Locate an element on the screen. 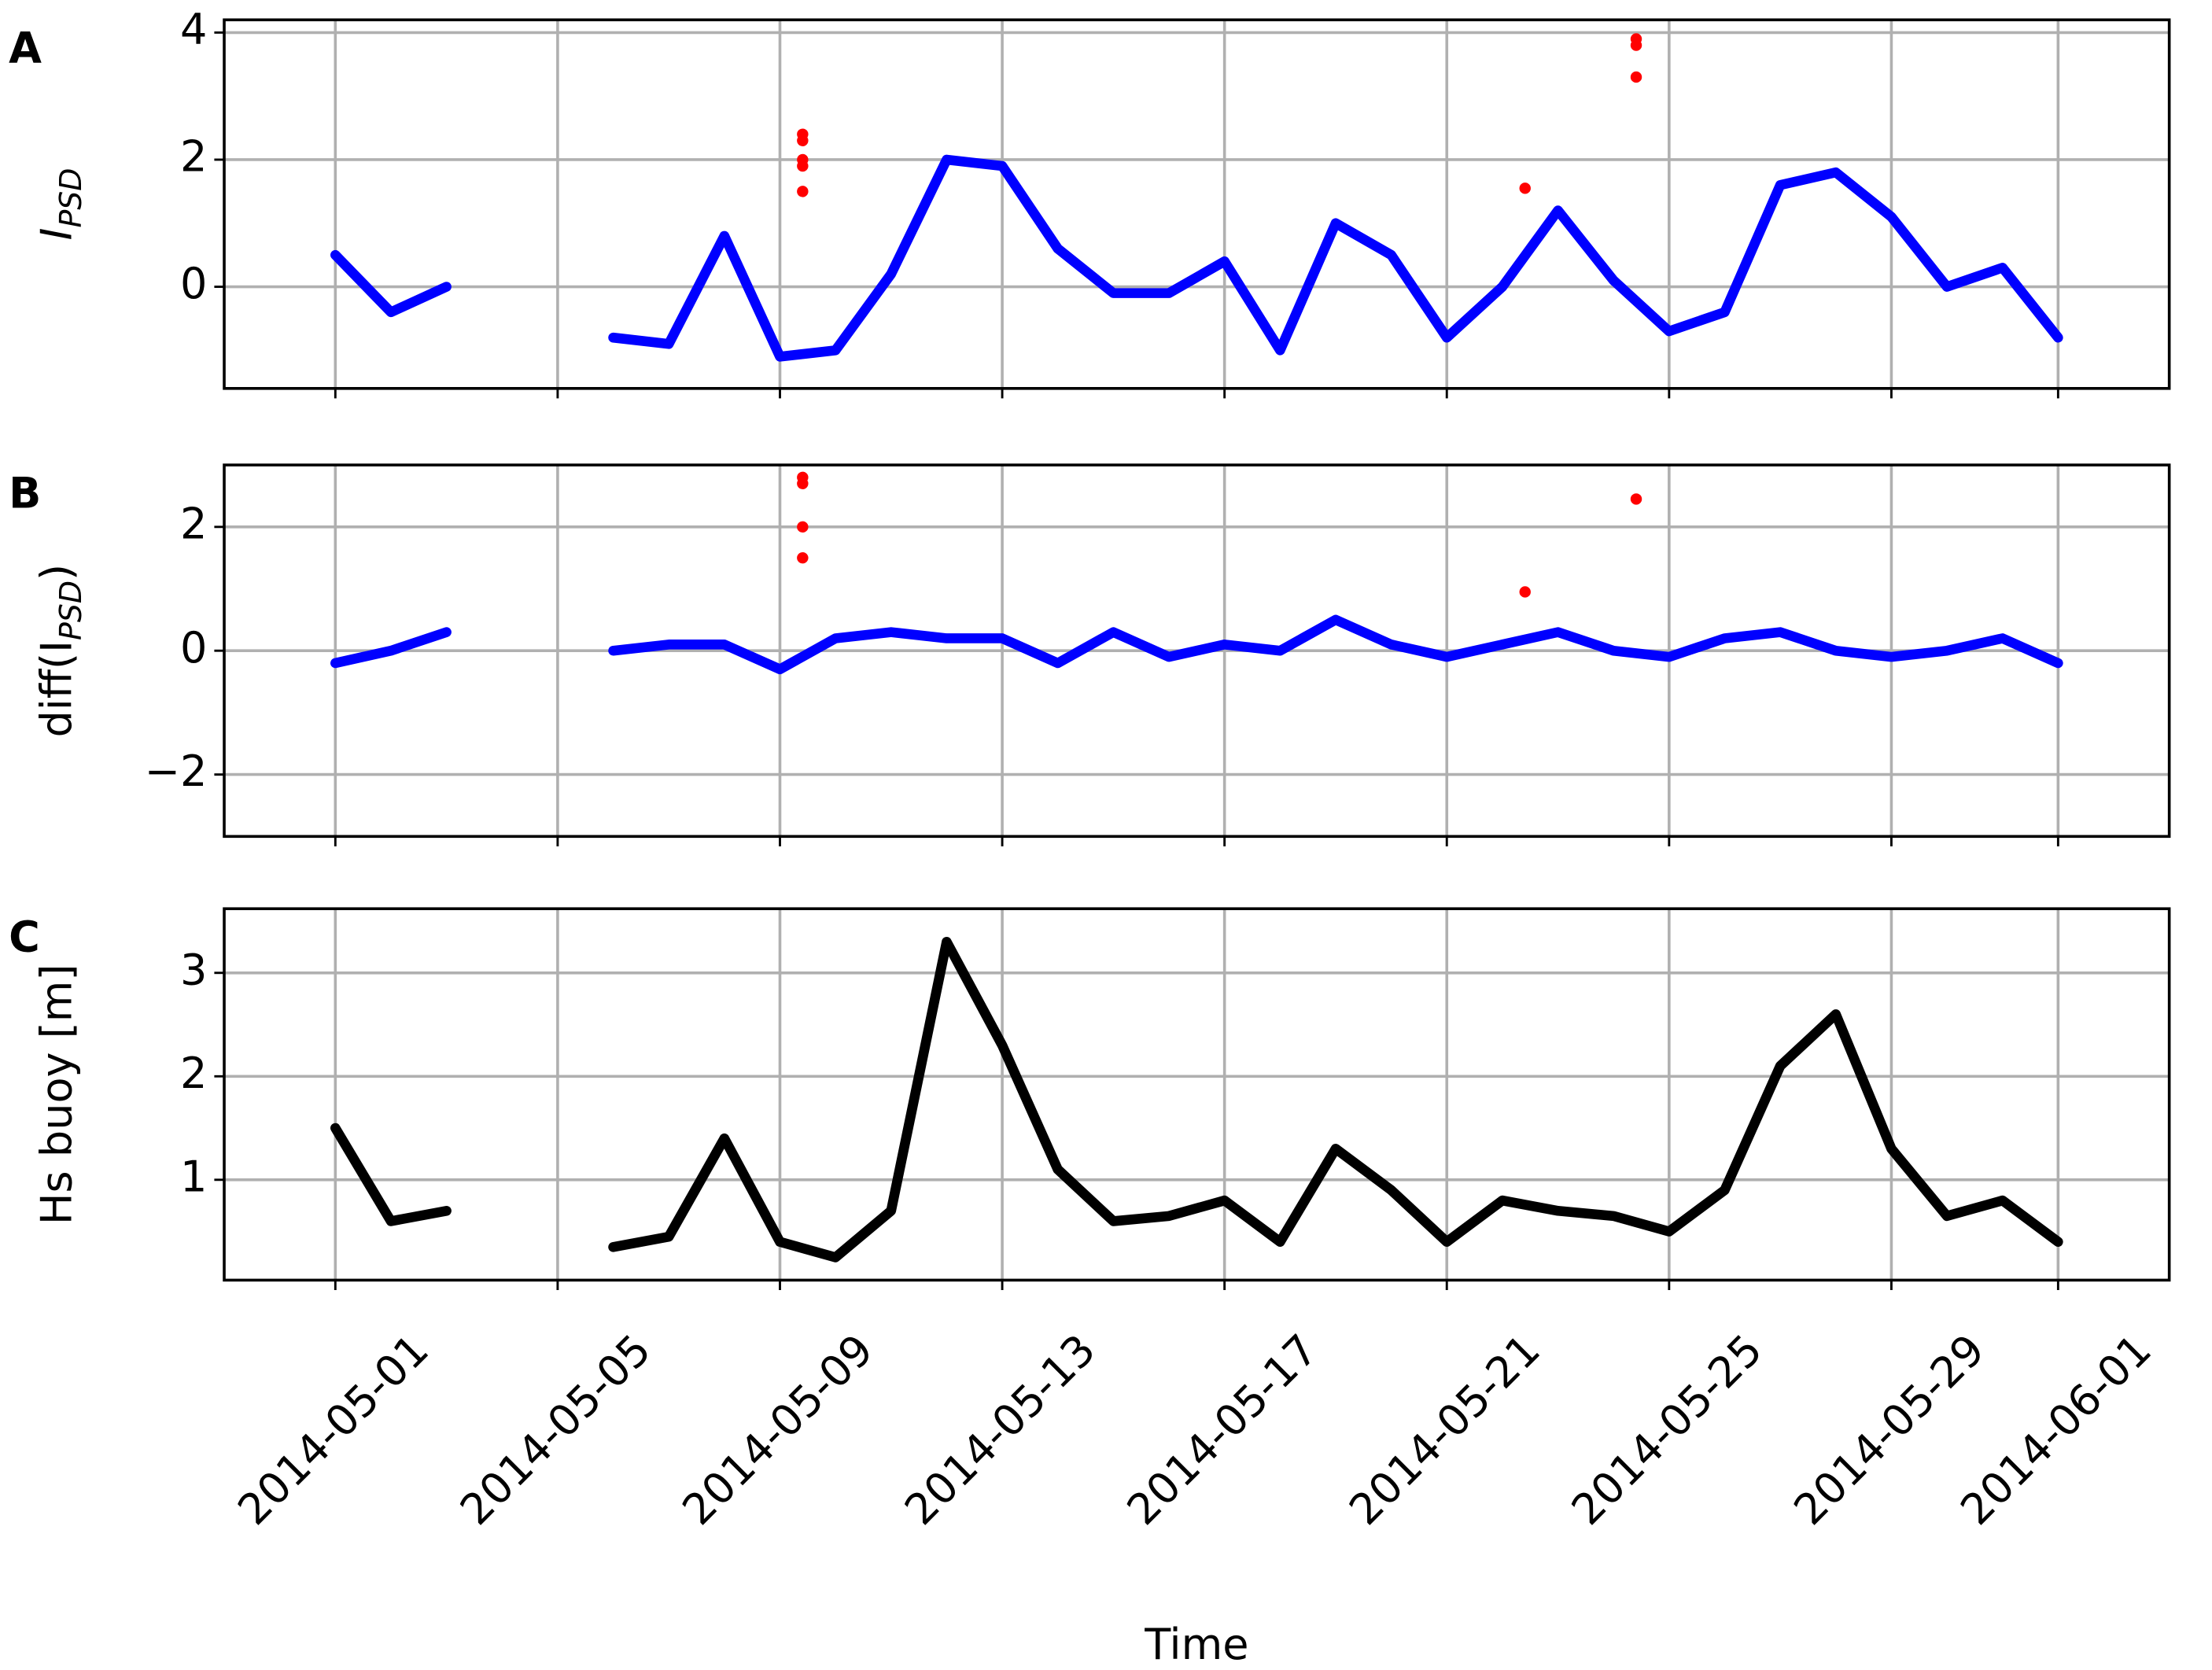 This screenshot has height=1670, width=2212. panel-label: C is located at coordinates (24, 937).